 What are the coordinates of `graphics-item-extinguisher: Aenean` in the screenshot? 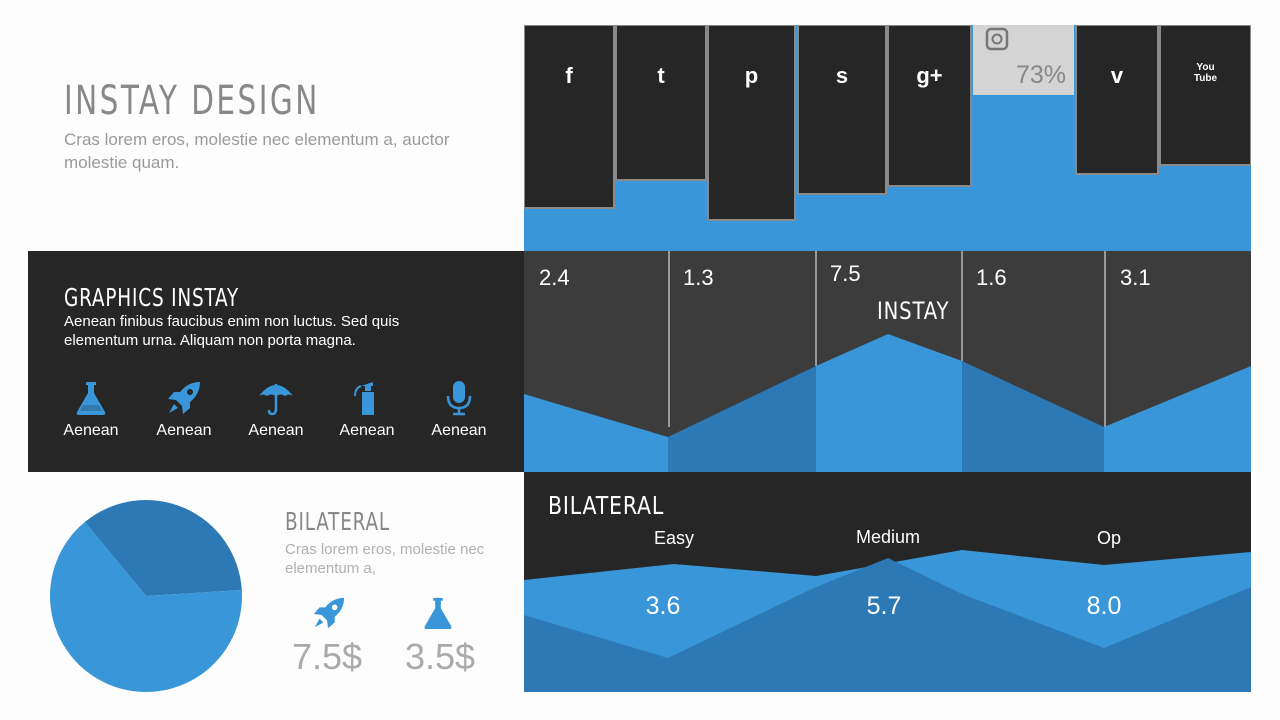 It's located at (367, 410).